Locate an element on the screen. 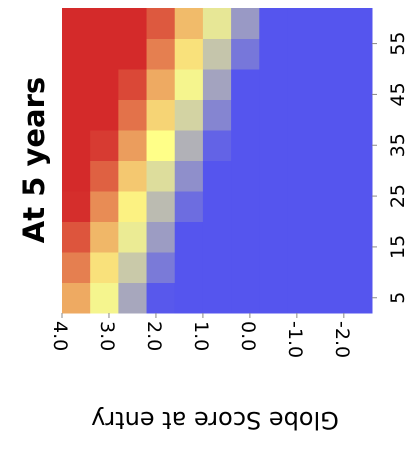 This screenshot has height=459, width=417. x-axis-title: Globe Score at entry is located at coordinates (215, 420).